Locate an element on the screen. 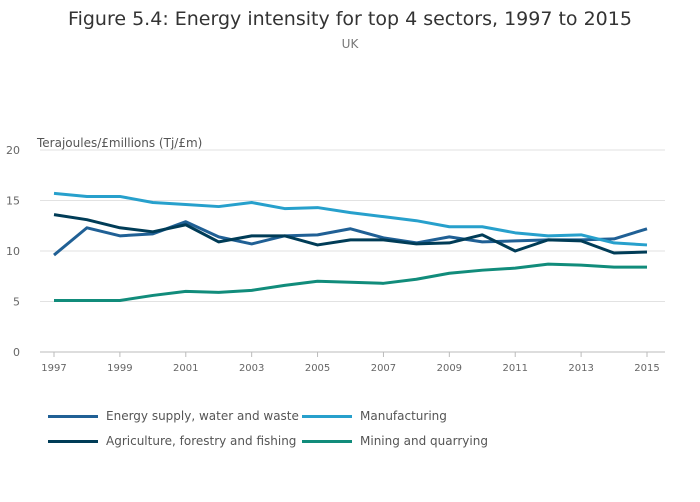 The width and height of the screenshot is (700, 502). y-tick-label: 0 is located at coordinates (16, 352).